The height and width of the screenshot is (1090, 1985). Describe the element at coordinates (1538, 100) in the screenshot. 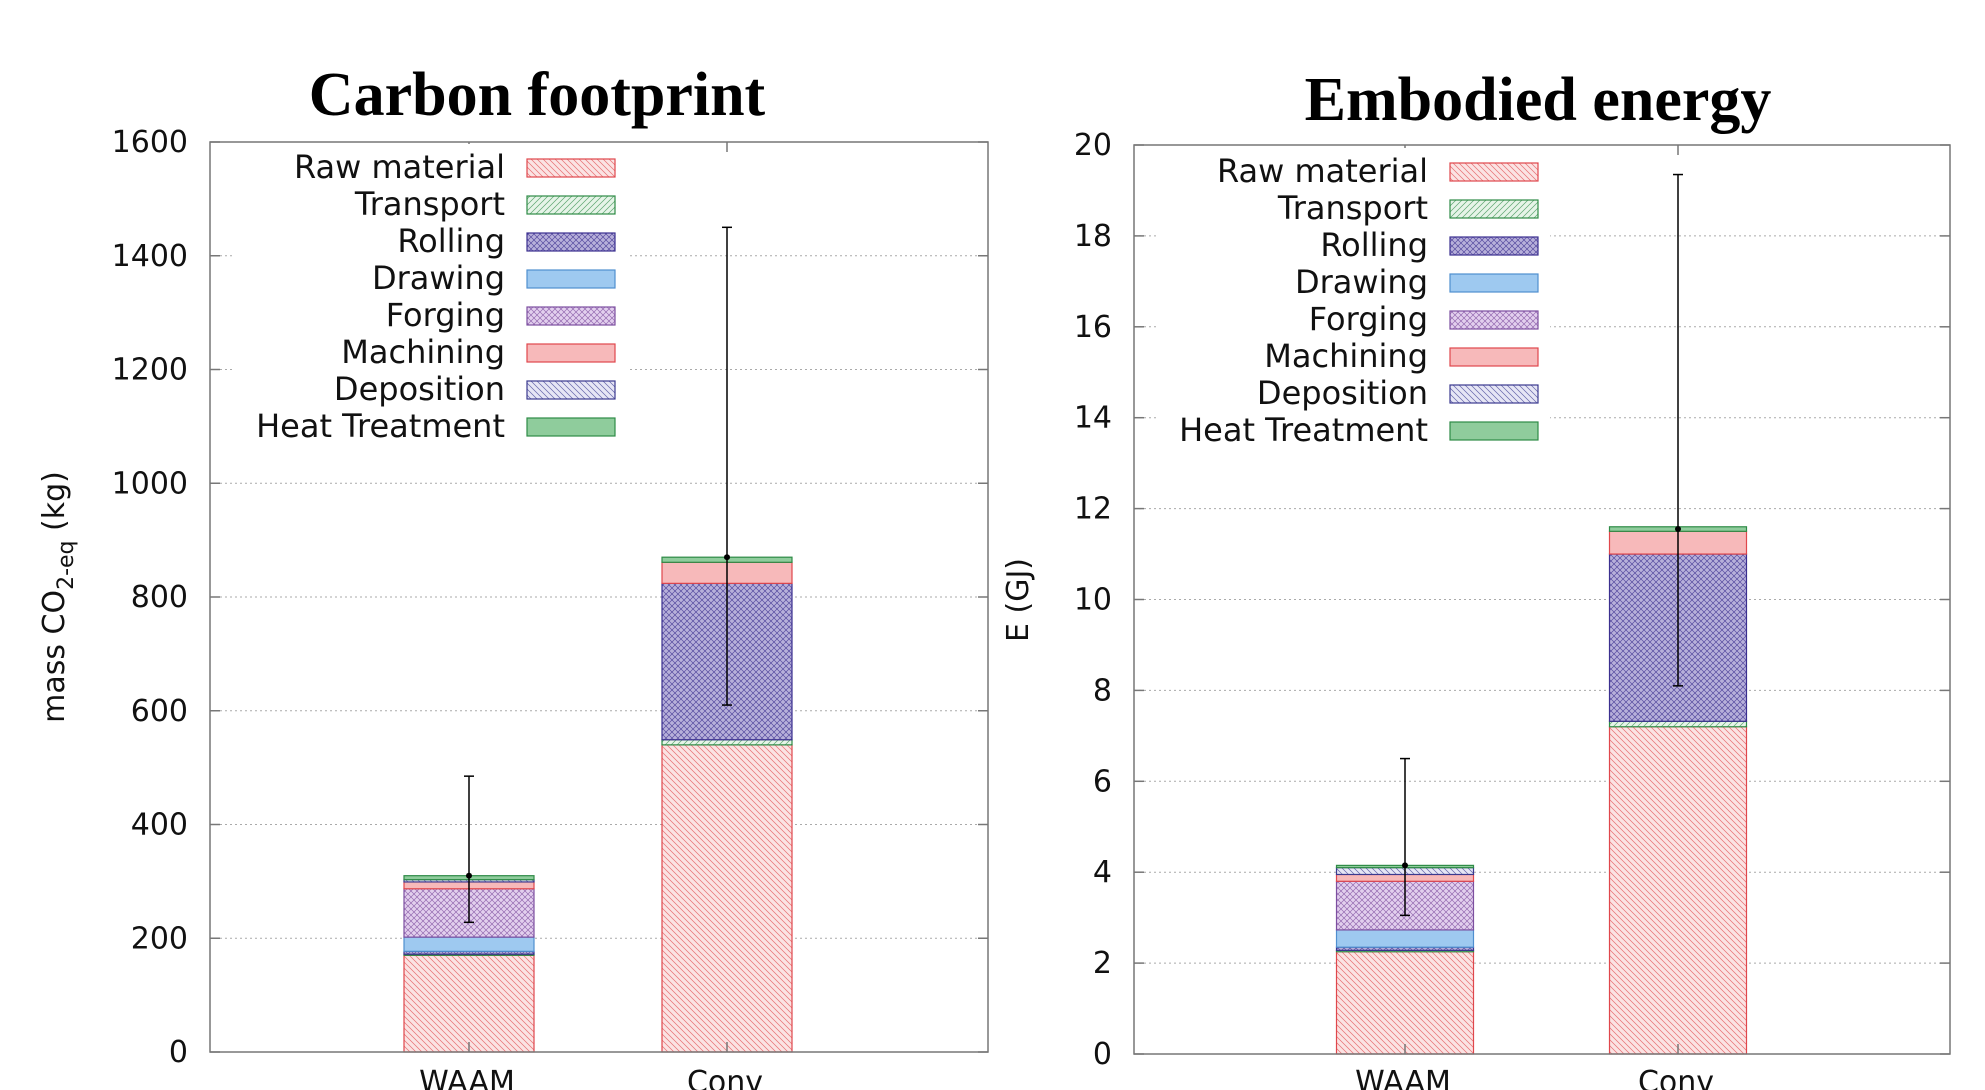

I see `chart-title: Embodied energy` at that location.